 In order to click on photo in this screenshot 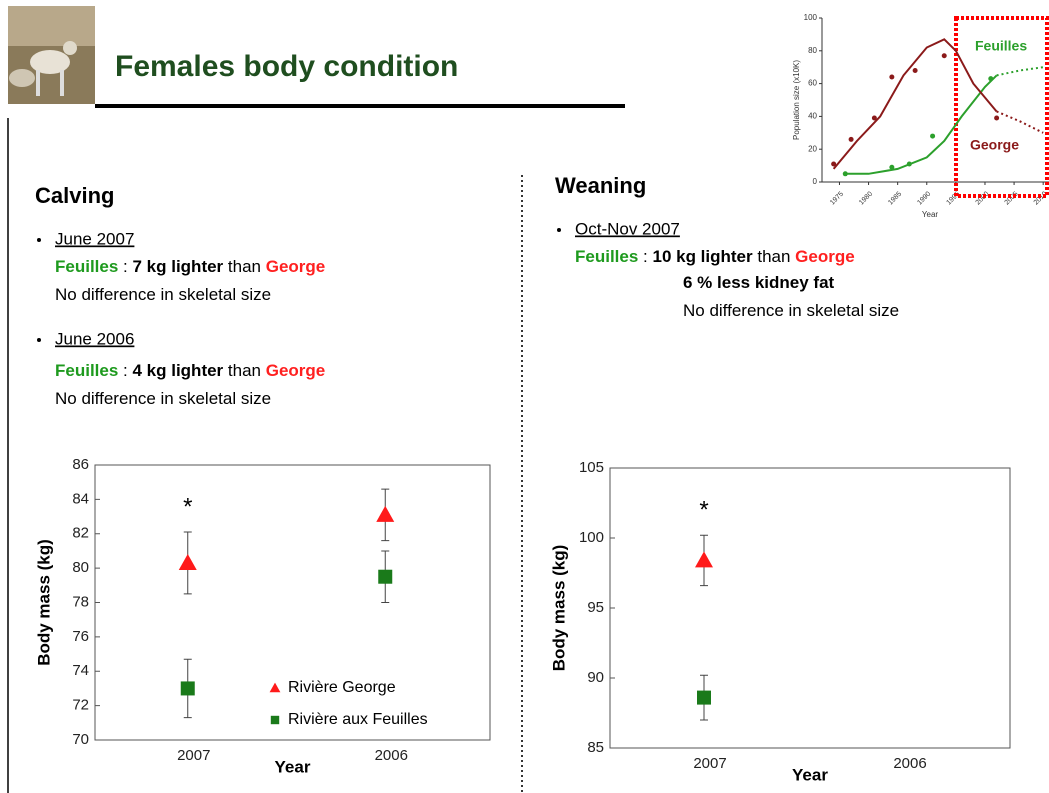, I will do `click(51, 55)`.